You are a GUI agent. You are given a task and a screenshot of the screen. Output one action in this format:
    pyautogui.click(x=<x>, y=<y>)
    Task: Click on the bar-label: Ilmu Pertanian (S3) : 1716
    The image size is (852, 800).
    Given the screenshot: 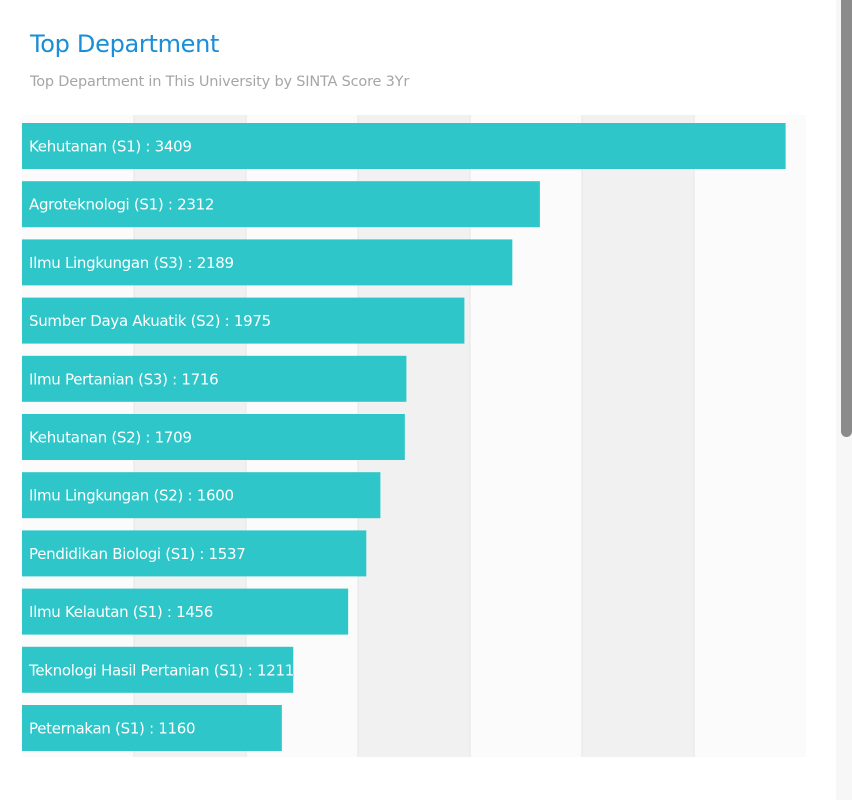 What is the action you would take?
    pyautogui.click(x=123, y=379)
    